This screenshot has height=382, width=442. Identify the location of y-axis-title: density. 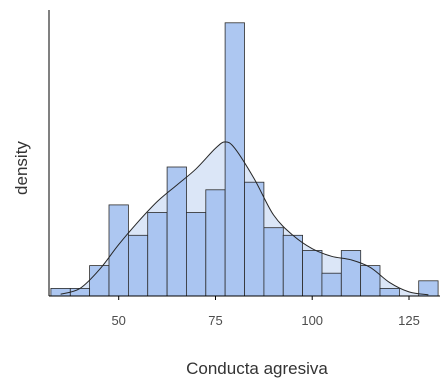
(21, 168).